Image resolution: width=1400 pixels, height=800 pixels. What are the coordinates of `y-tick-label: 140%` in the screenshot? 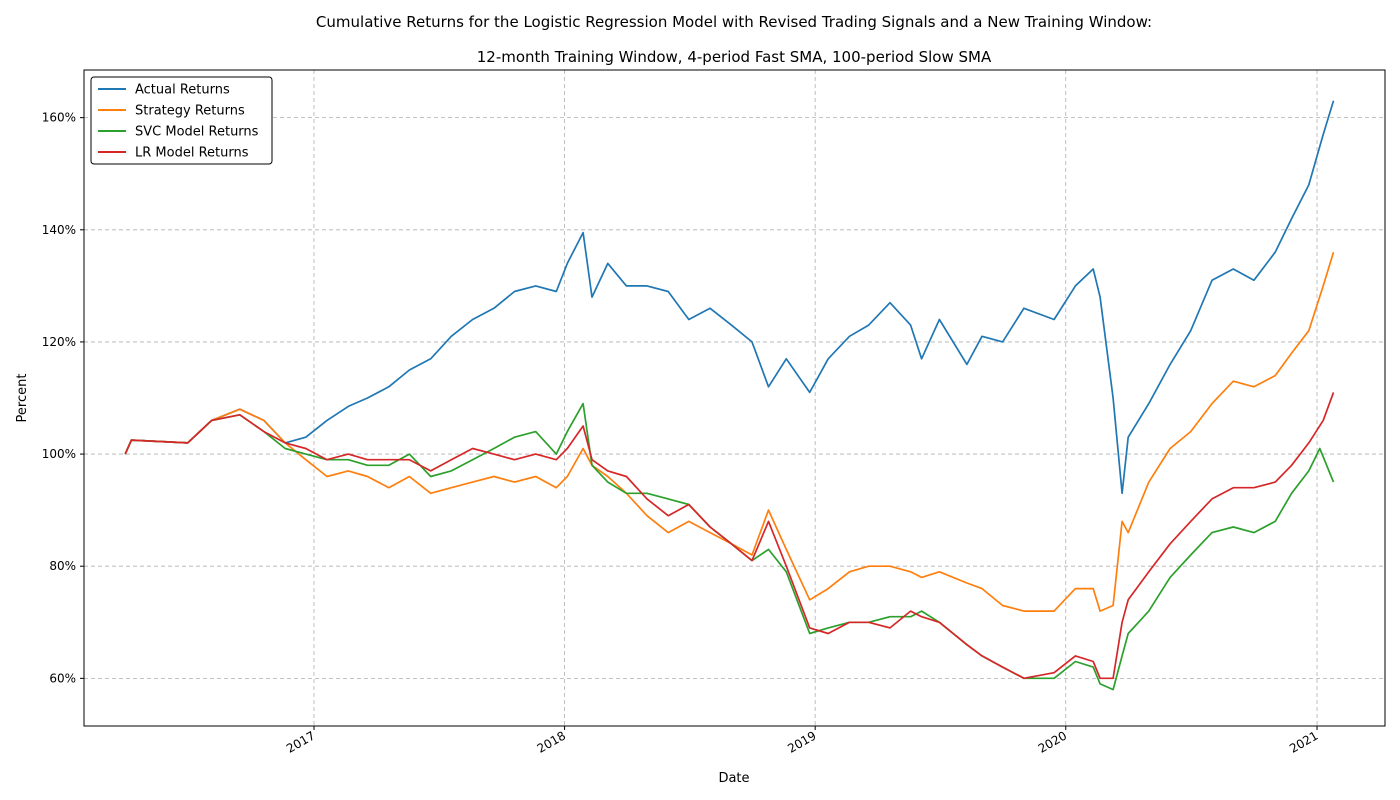 It's located at (59, 230).